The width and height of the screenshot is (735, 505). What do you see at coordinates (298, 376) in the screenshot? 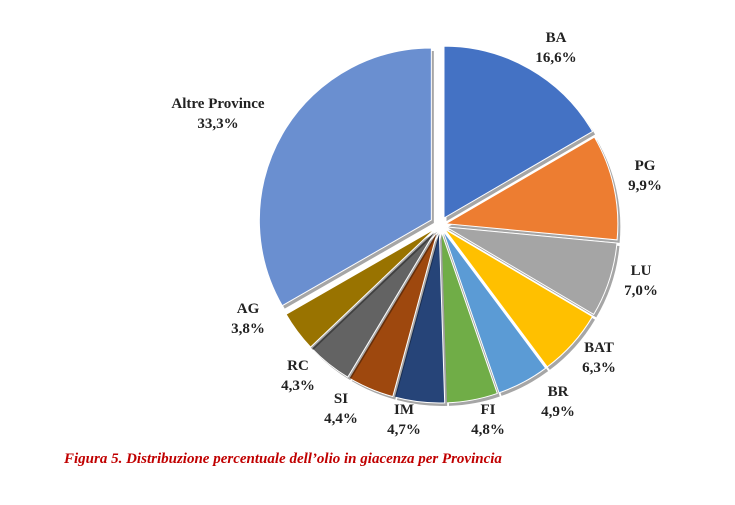
I see `slice-label-rc: RC 4,3%` at bounding box center [298, 376].